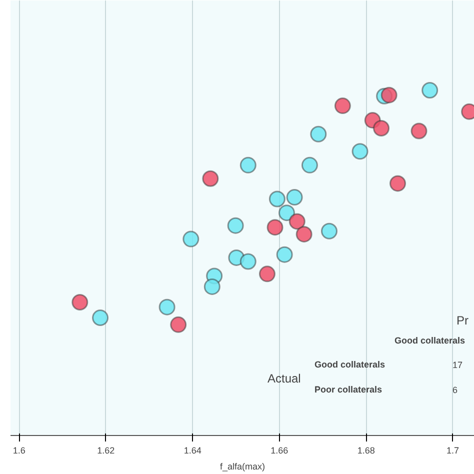  What do you see at coordinates (366, 451) in the screenshot?
I see `x-tick-label: 1.68` at bounding box center [366, 451].